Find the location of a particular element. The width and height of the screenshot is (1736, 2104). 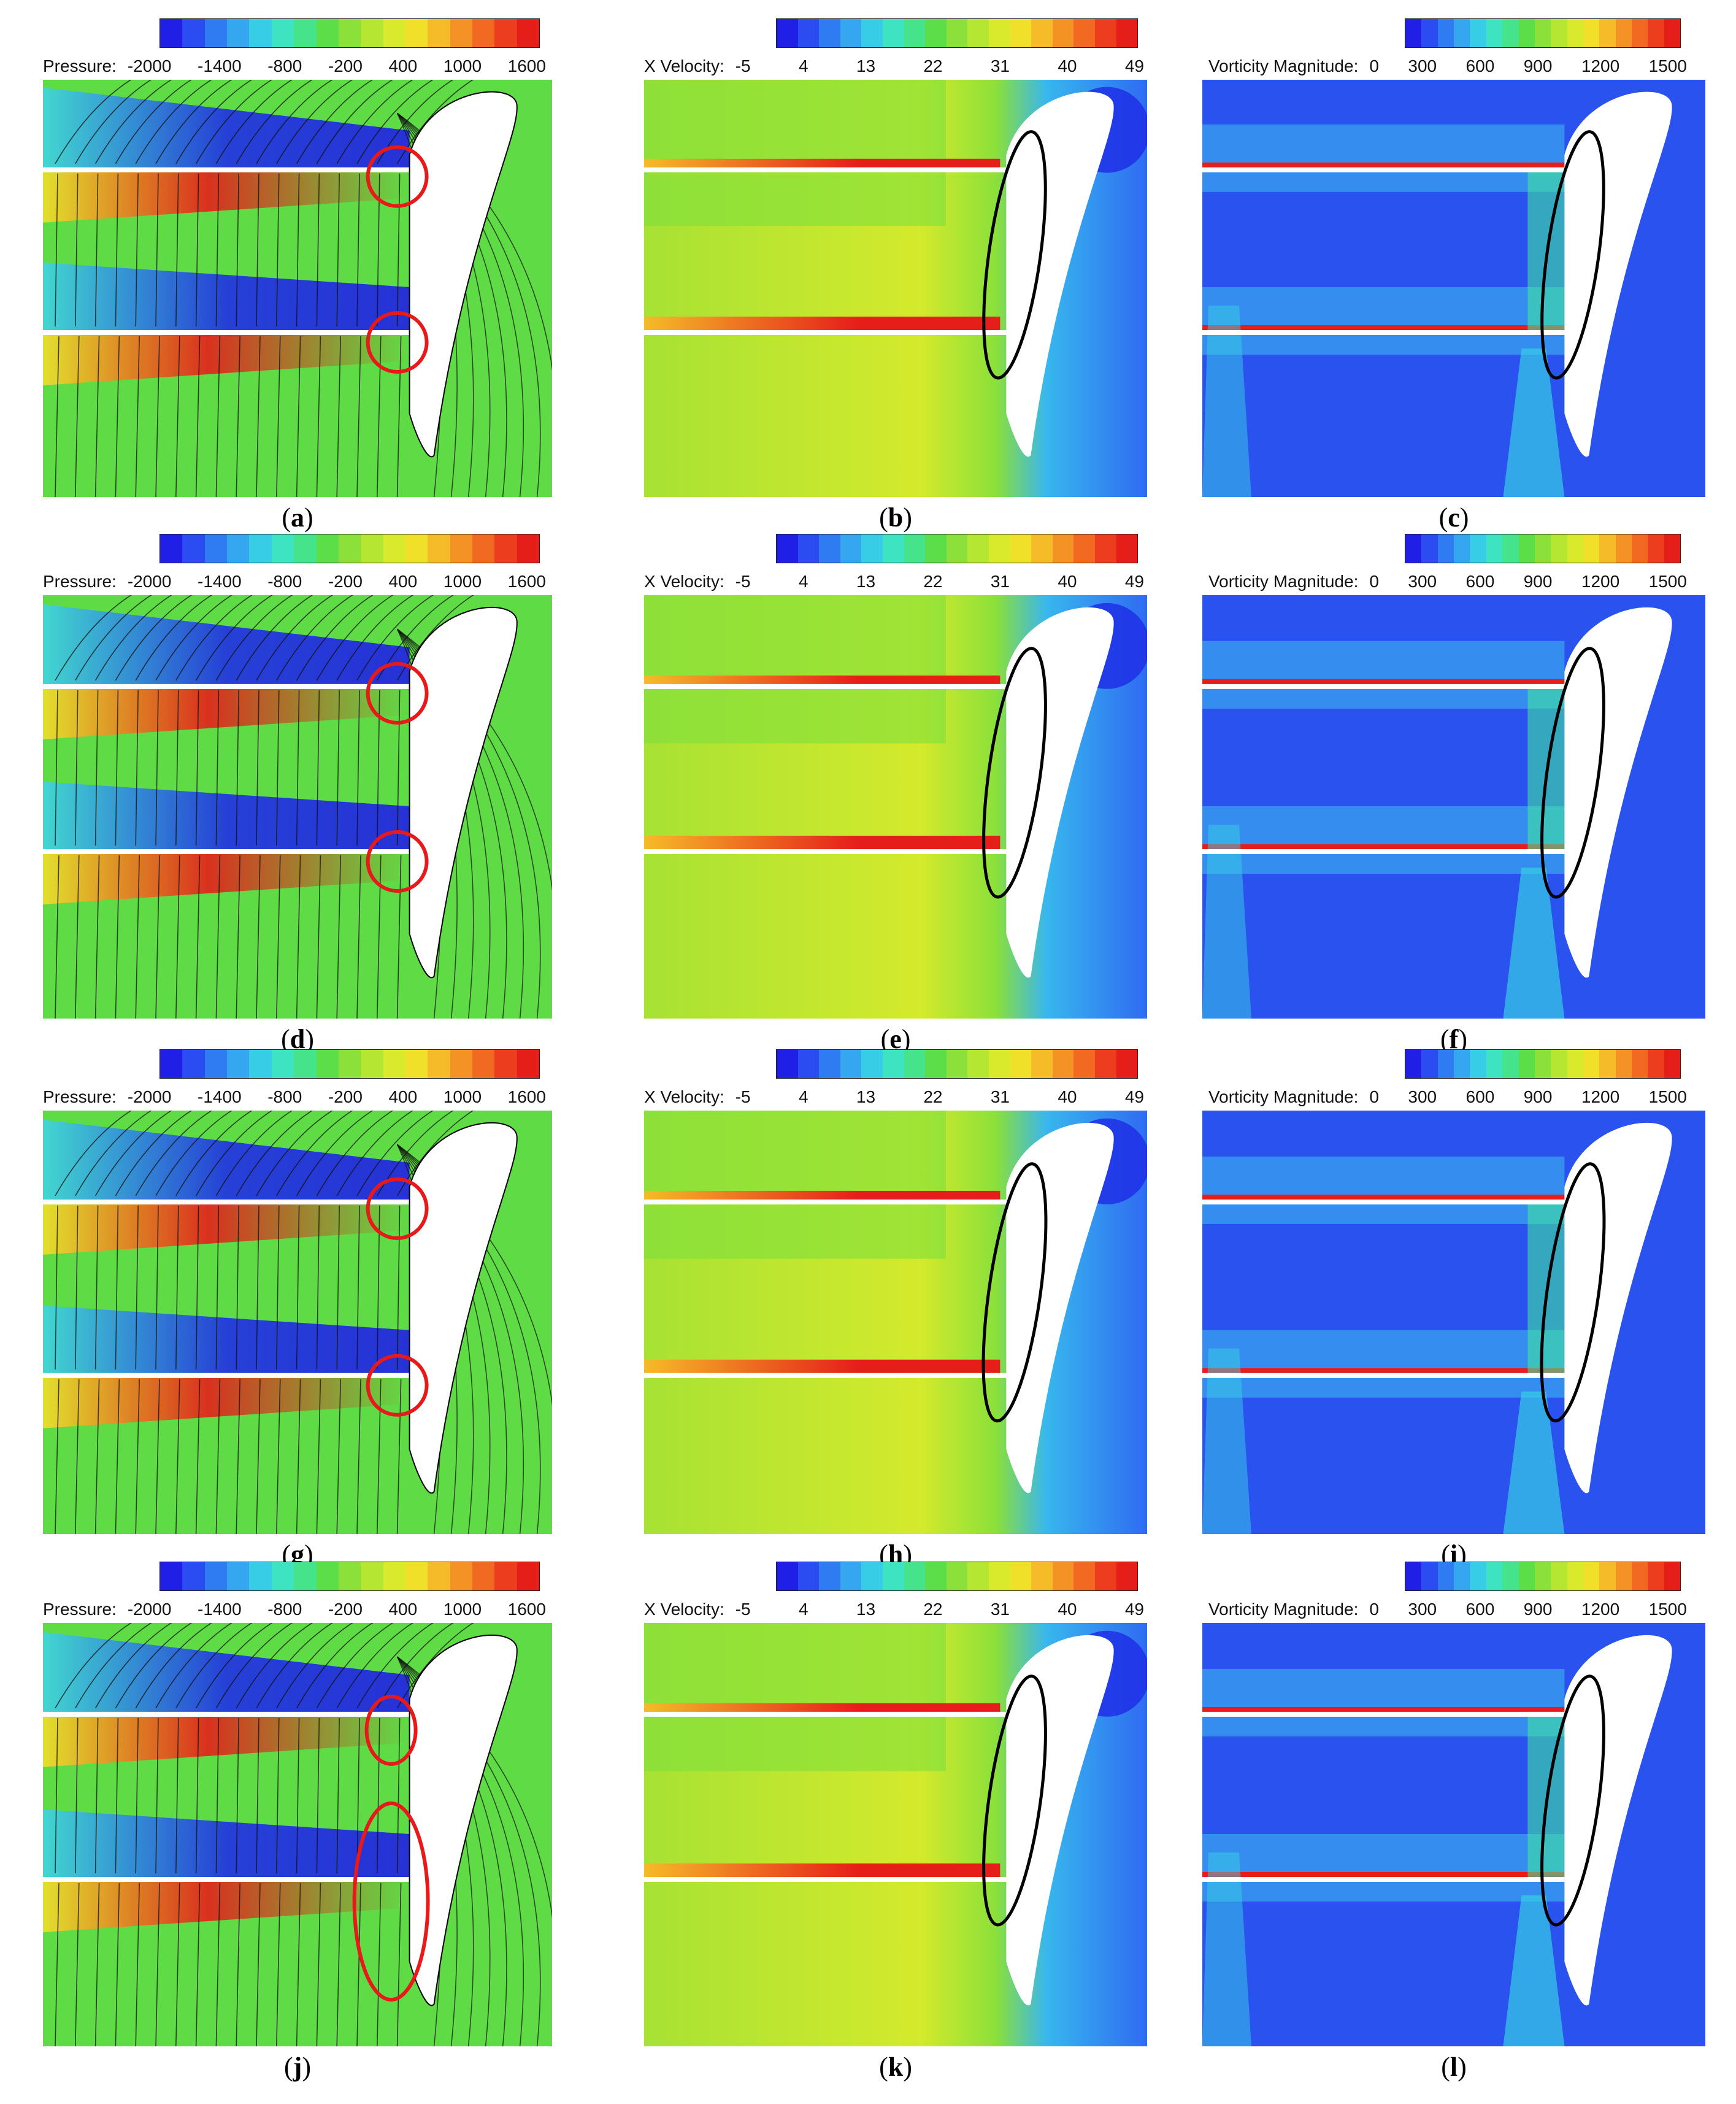

tick-label: 1600 is located at coordinates (526, 581).